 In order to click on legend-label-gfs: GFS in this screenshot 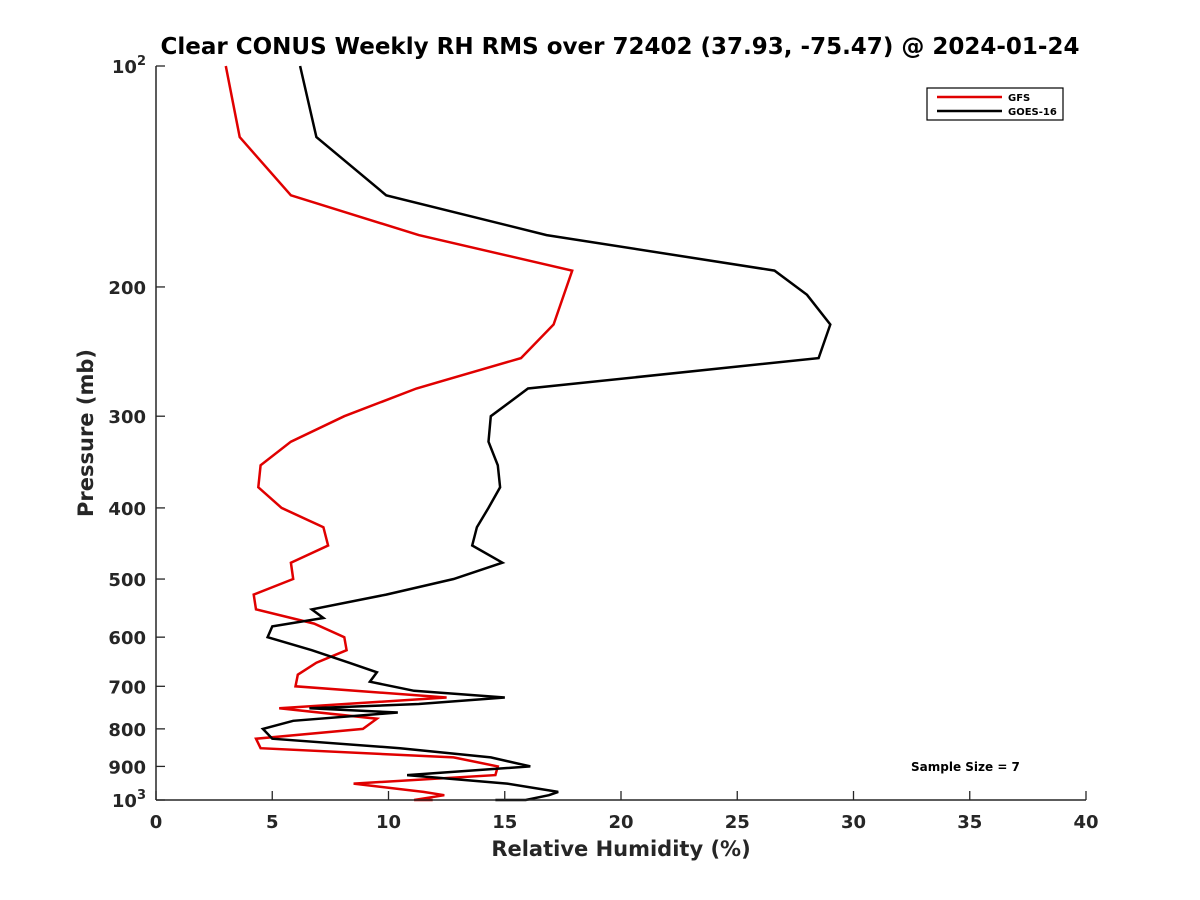, I will do `click(1019, 98)`.